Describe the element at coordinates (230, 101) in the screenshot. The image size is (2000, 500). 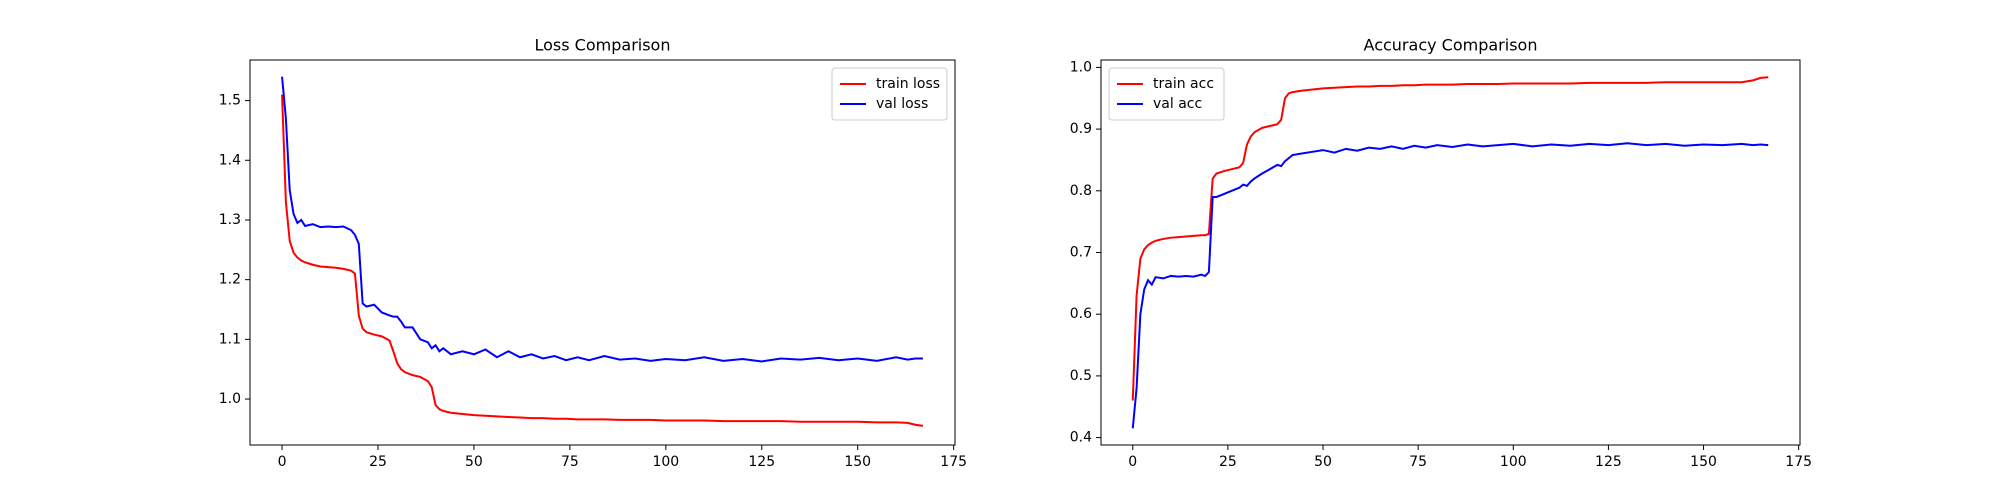
I see `y-tick-label: 1.5` at that location.